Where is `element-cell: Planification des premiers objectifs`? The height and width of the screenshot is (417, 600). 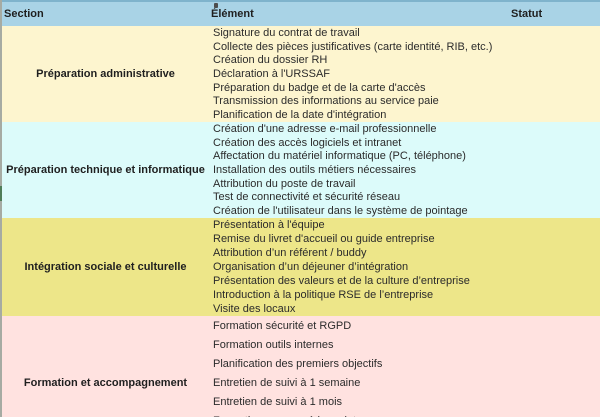 element-cell: Planification des premiers objectifs is located at coordinates (298, 363).